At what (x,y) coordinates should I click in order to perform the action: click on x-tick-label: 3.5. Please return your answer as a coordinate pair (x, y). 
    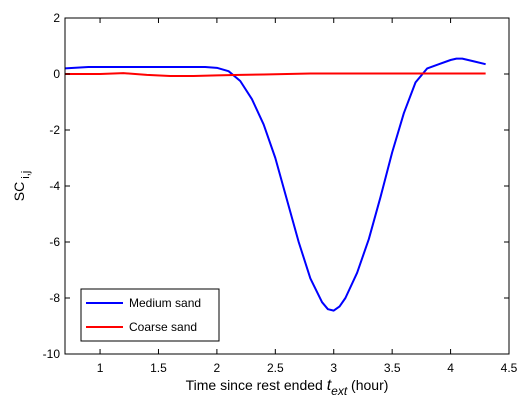
    Looking at the image, I should click on (392, 368).